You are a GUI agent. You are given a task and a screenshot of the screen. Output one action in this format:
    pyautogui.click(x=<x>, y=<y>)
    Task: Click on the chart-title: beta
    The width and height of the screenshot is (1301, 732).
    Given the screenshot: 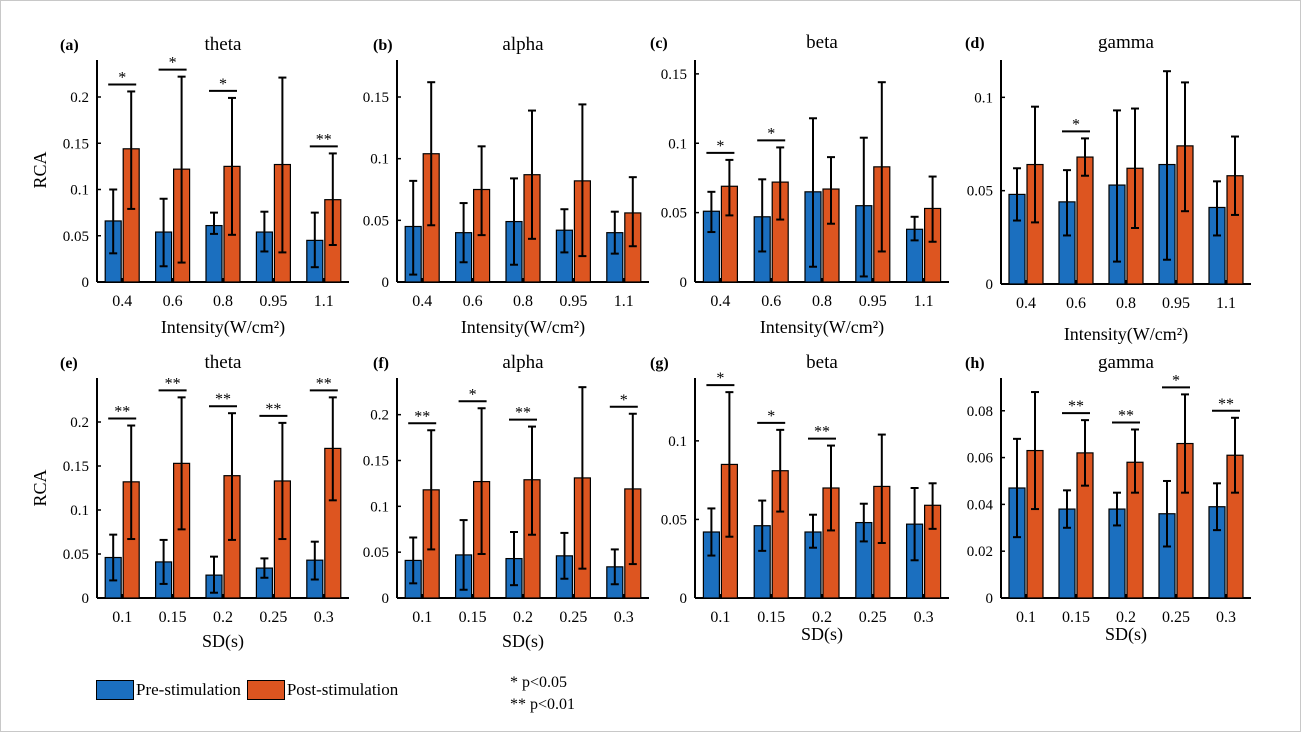 What is the action you would take?
    pyautogui.click(x=822, y=42)
    